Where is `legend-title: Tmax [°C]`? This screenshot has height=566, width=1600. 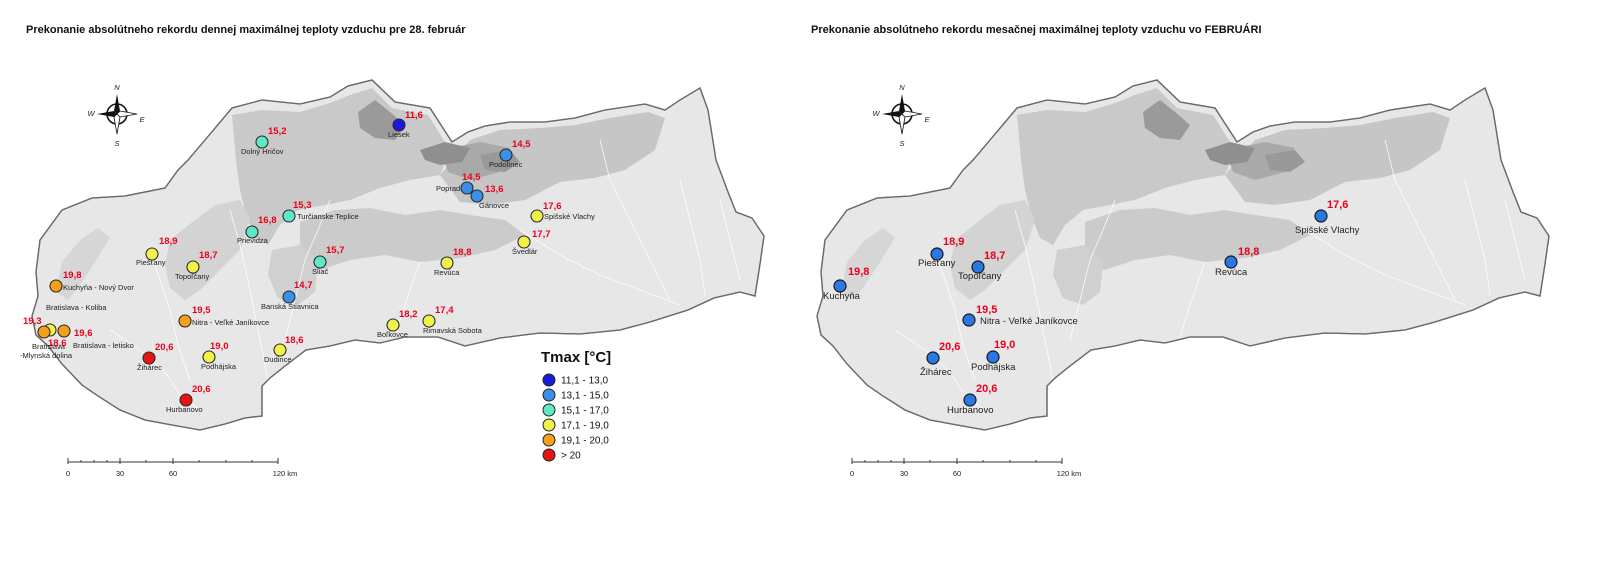 legend-title: Tmax [°C] is located at coordinates (576, 357).